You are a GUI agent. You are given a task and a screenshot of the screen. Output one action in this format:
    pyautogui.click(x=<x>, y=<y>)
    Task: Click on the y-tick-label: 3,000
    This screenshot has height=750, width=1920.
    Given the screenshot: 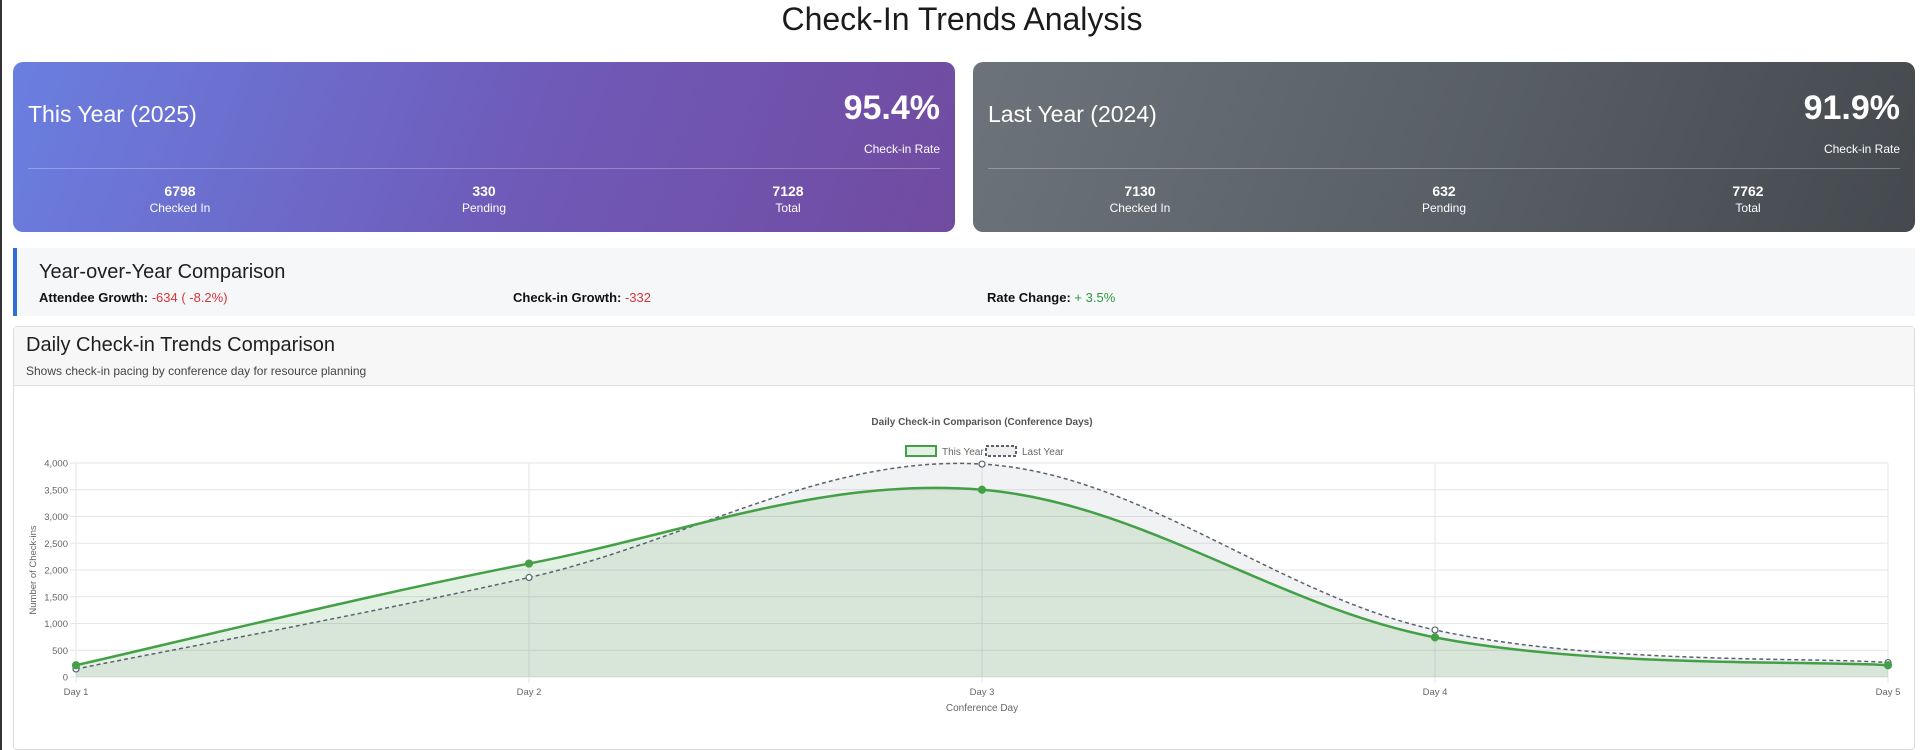 What is the action you would take?
    pyautogui.click(x=56, y=517)
    